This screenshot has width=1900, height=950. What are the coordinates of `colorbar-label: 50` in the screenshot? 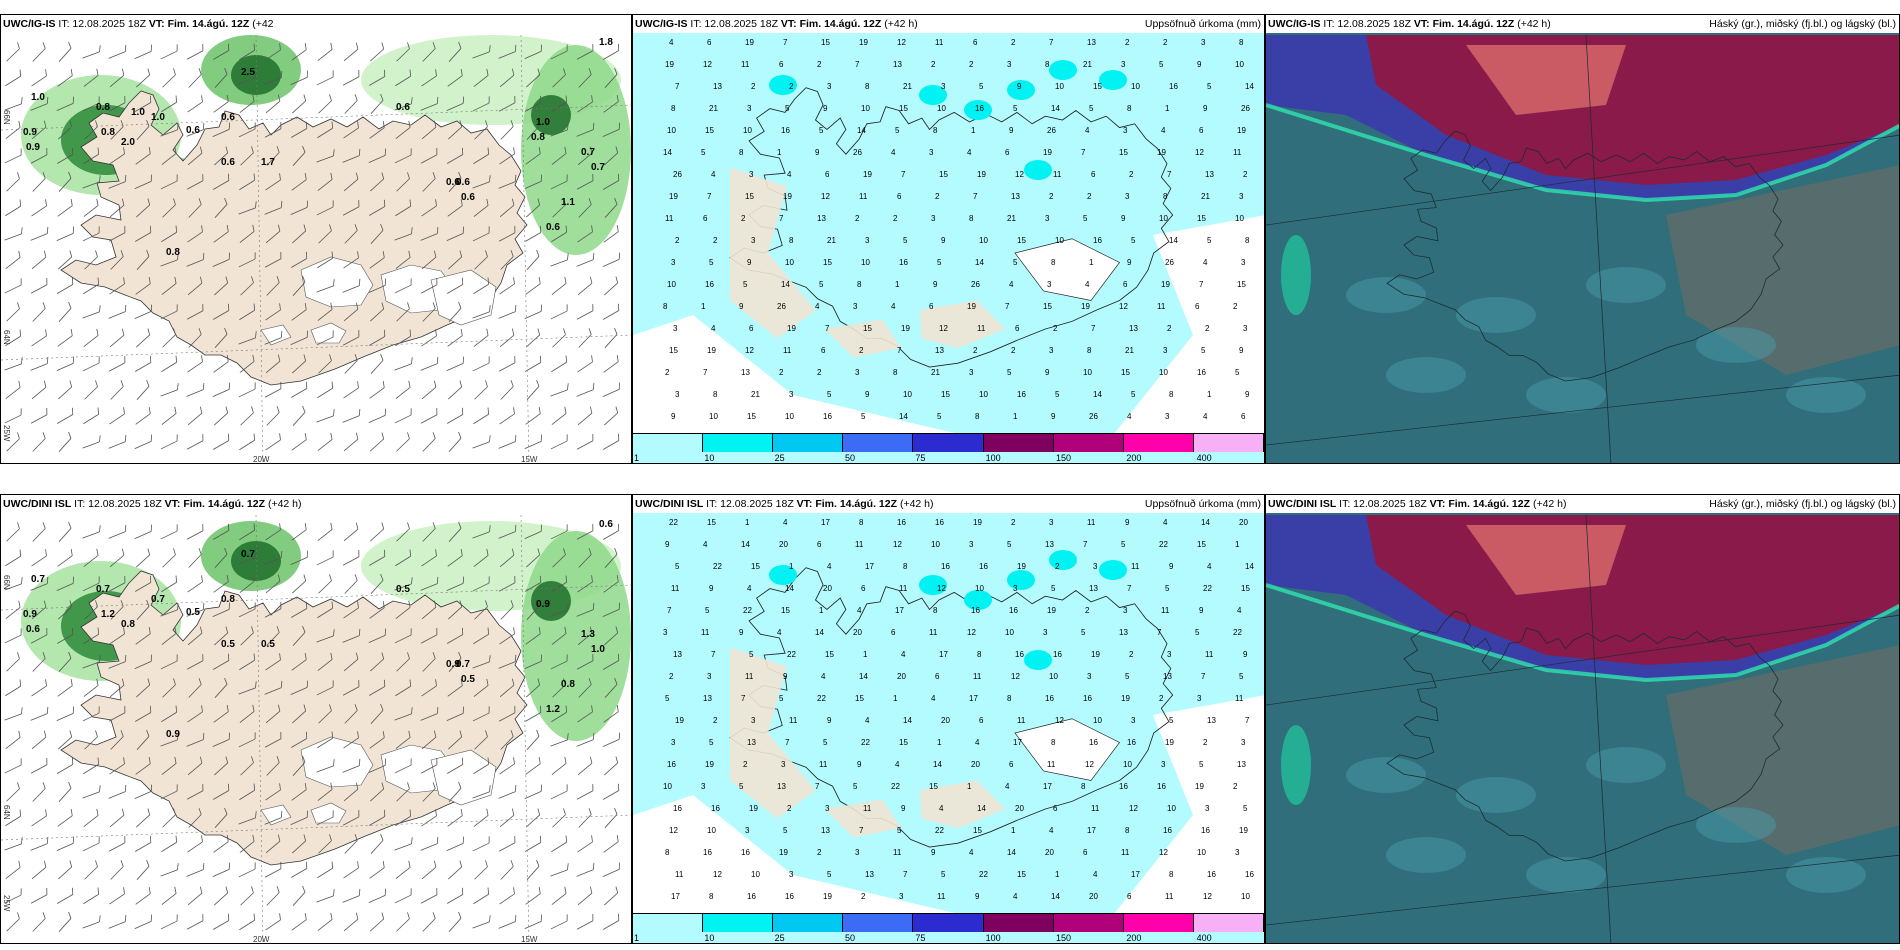 It's located at (850, 938).